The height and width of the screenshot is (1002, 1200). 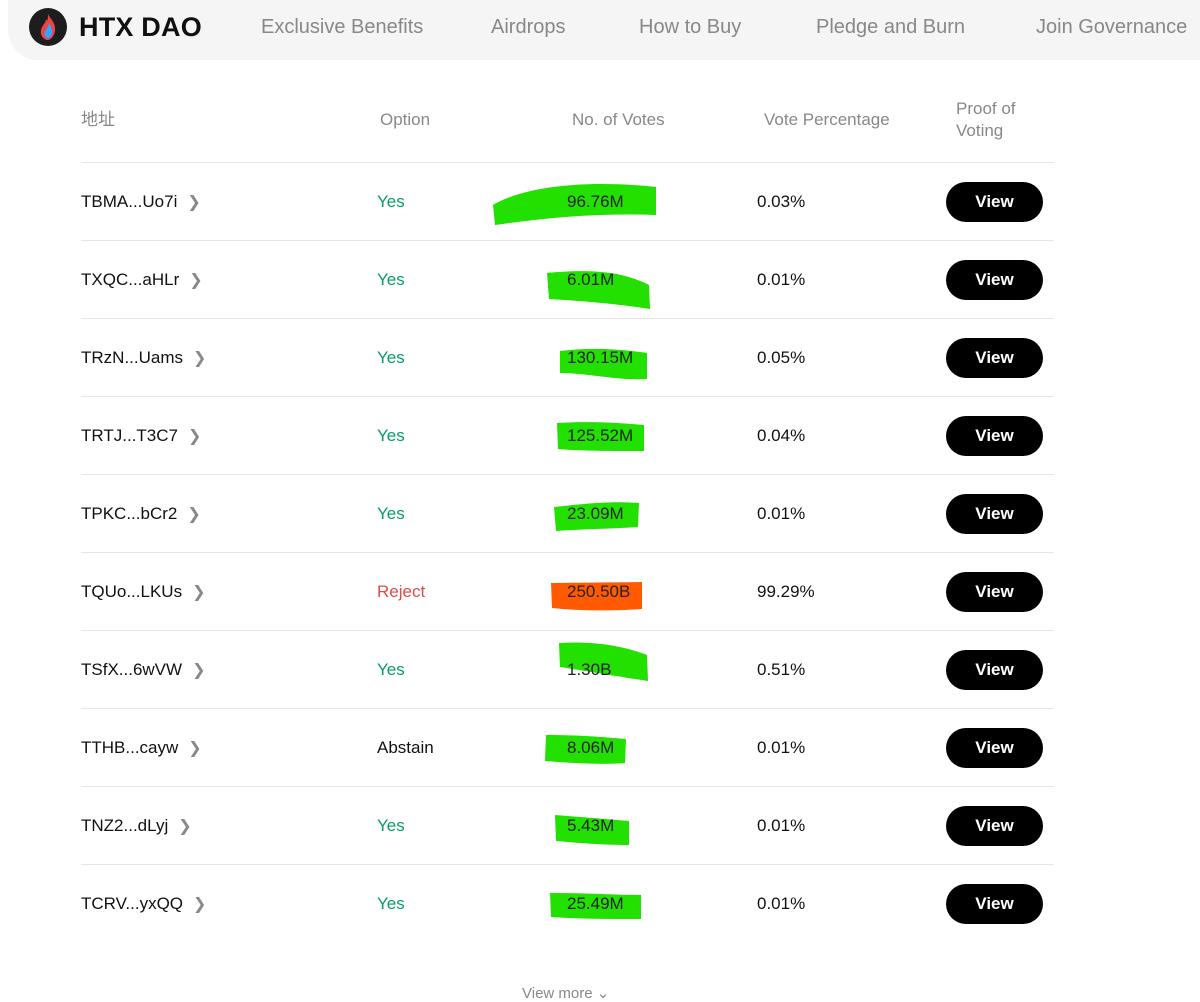 I want to click on header-votes: No. of Votes, so click(x=618, y=119).